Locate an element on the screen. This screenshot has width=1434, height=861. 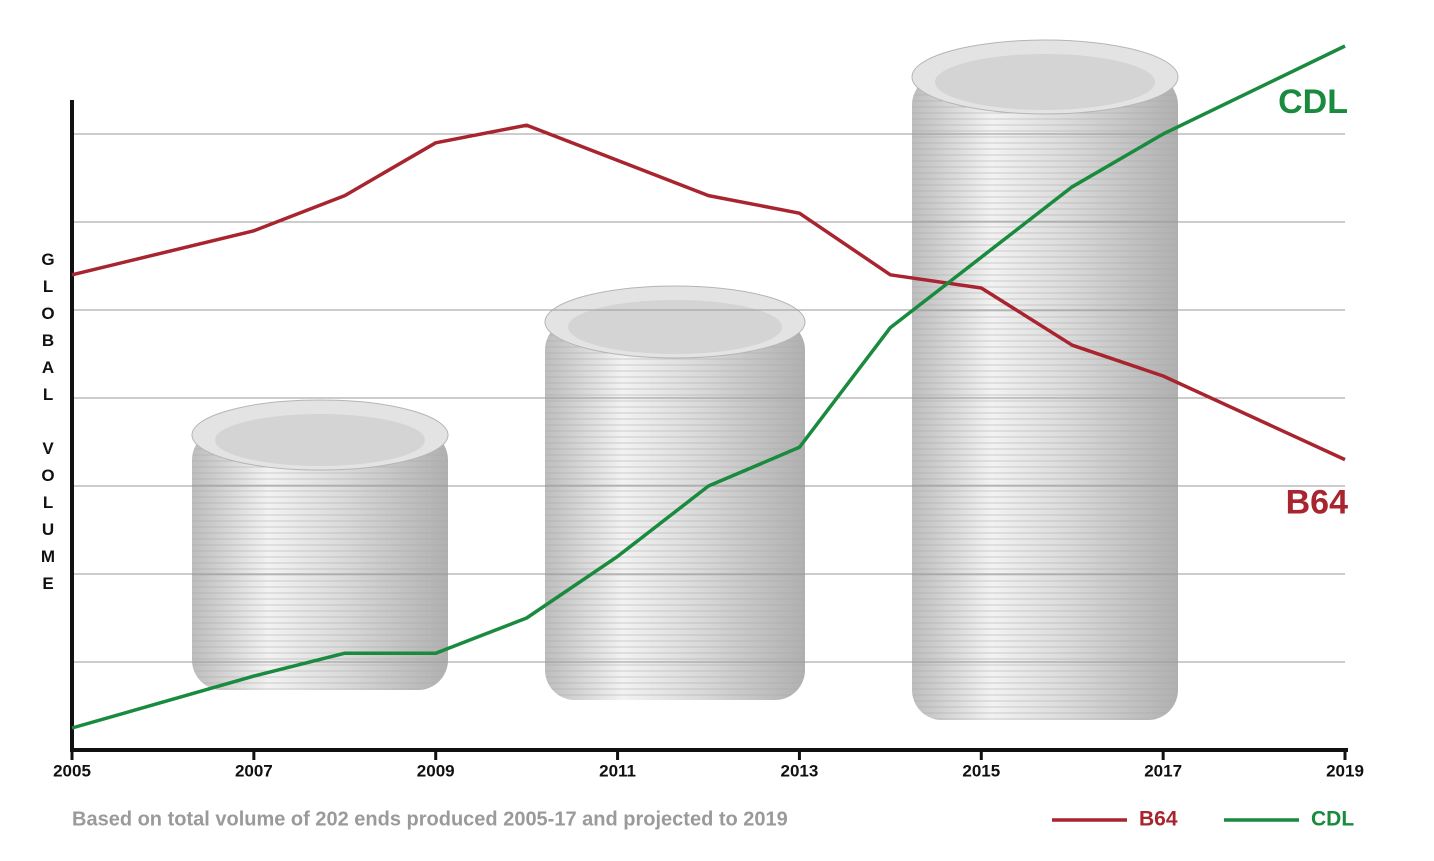
x-tick-label: 2005 is located at coordinates (72, 770).